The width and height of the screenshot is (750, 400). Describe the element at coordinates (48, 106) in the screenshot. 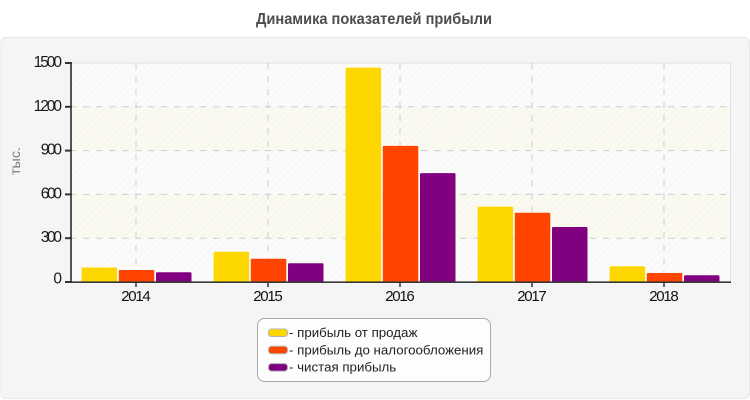

I see `svg-text: 1200` at that location.